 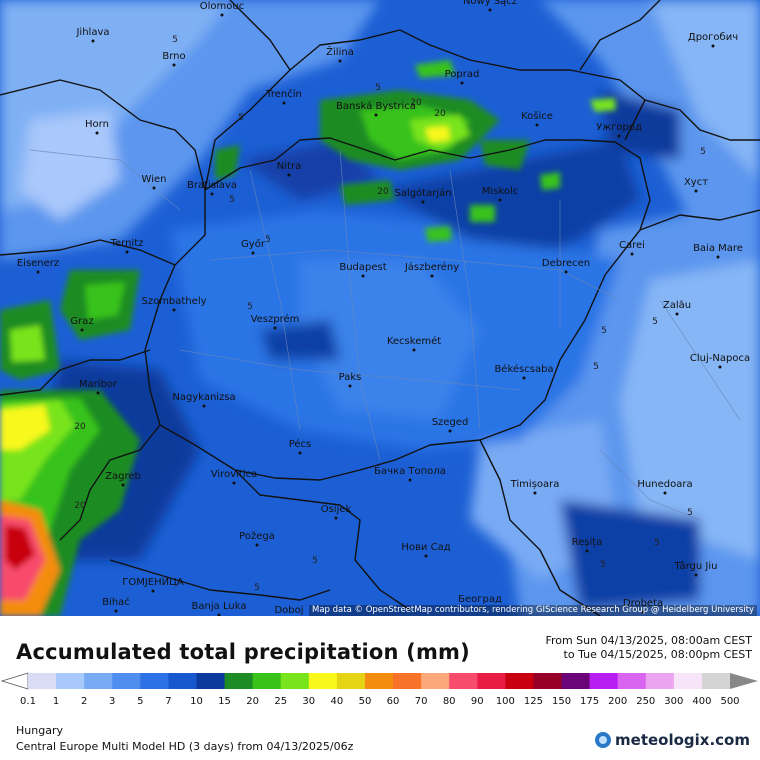 I want to click on legend-label: 25, so click(x=281, y=701).